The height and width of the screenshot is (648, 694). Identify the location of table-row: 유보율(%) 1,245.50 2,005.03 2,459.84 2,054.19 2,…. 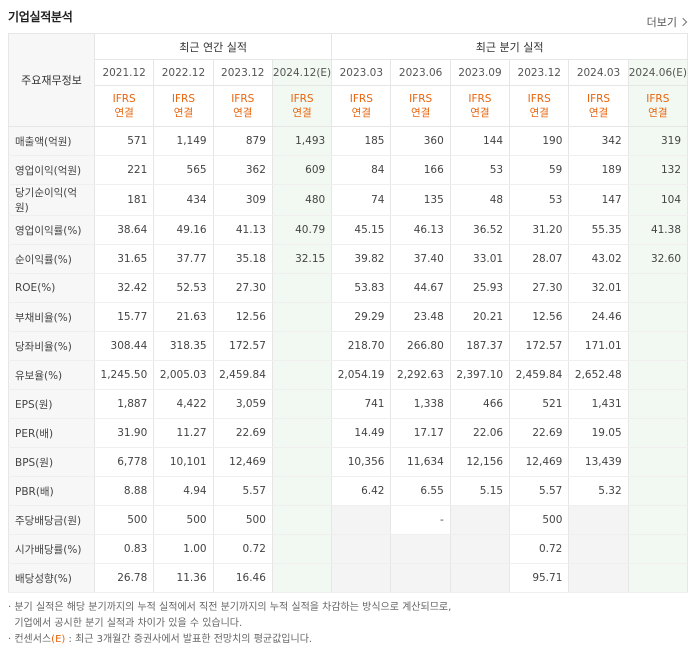
(348, 375).